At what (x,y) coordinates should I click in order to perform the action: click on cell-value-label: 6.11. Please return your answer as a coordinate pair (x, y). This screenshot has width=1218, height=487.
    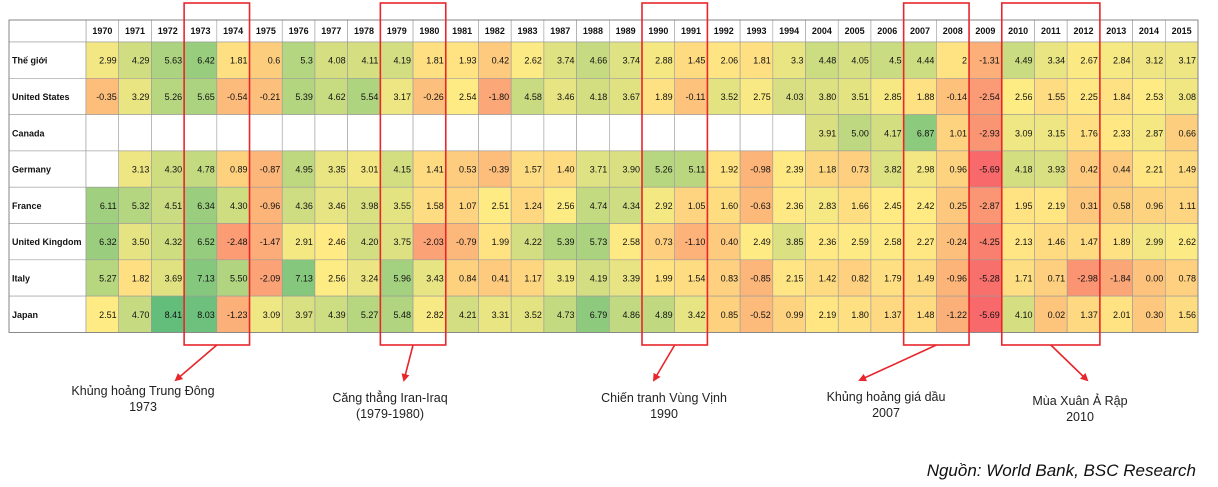
    Looking at the image, I should click on (108, 206).